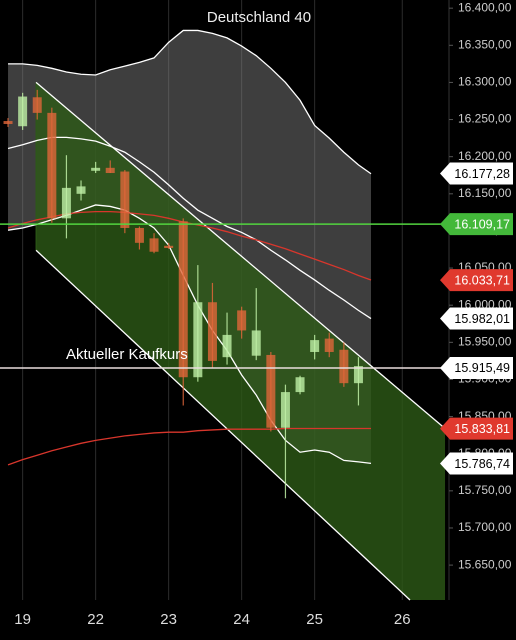 The width and height of the screenshot is (516, 640). I want to click on y-tick-label: 16.300,00, so click(485, 82).